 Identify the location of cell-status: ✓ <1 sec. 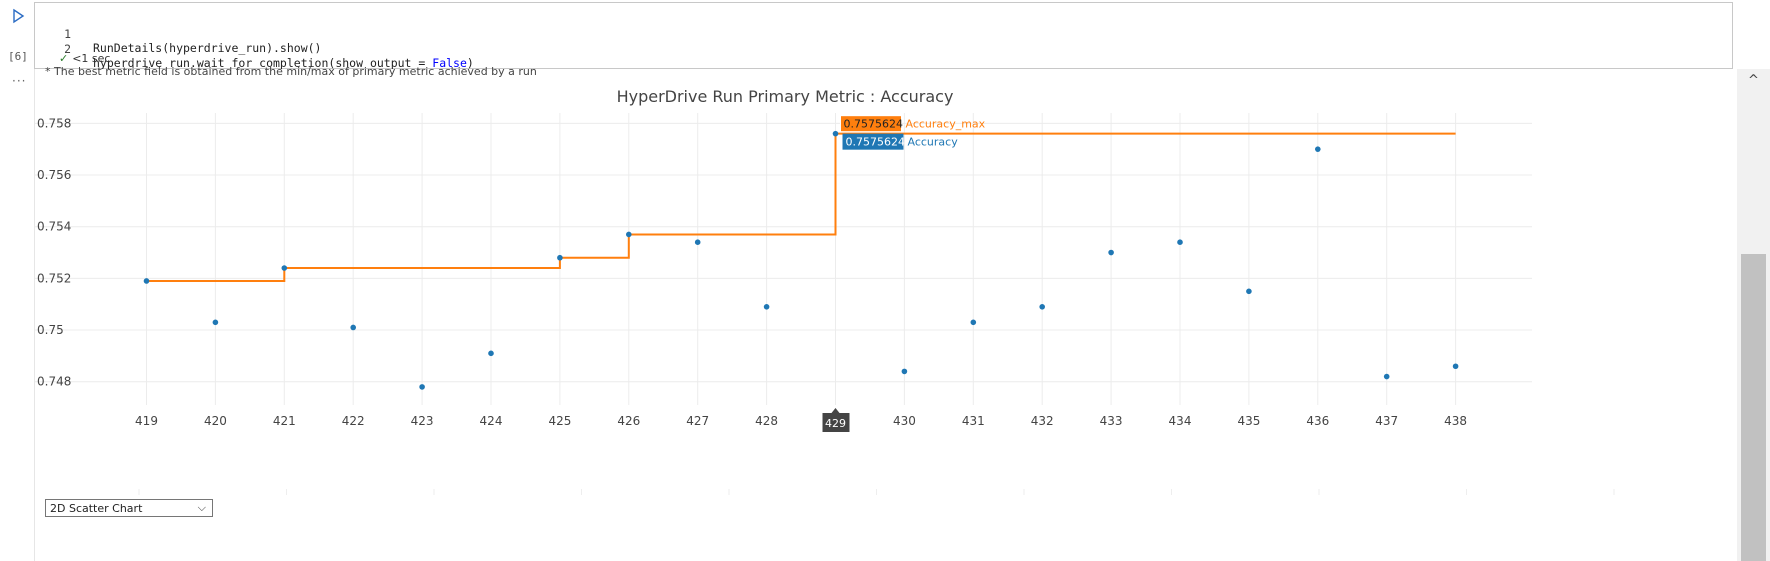
(84, 58).